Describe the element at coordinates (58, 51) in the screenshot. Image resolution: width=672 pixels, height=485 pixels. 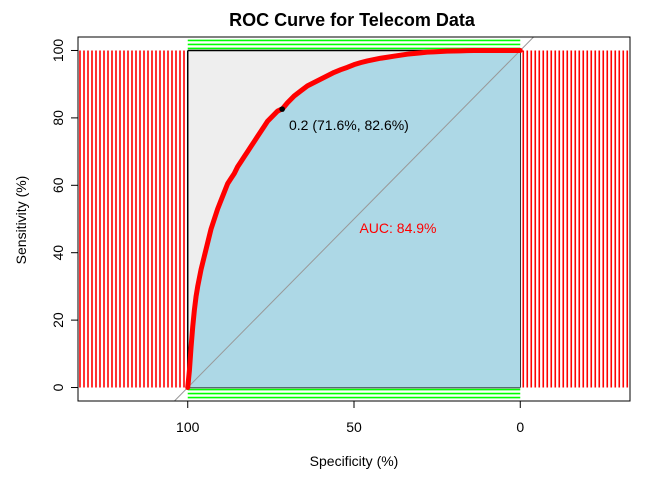
I see `y-tick-label: 100` at that location.